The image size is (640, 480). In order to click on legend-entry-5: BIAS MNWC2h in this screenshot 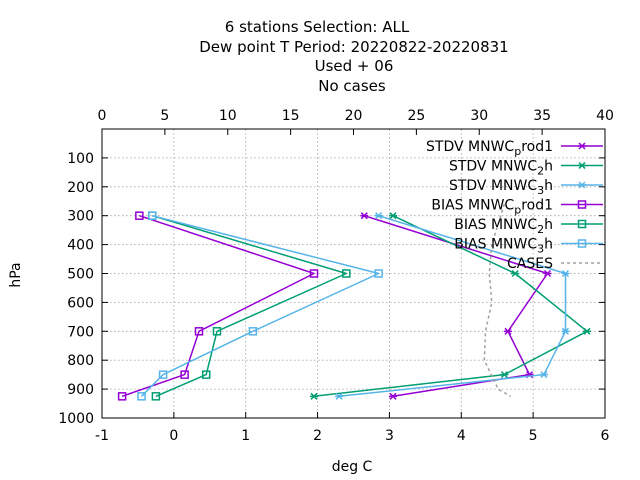, I will do `click(528, 226)`.